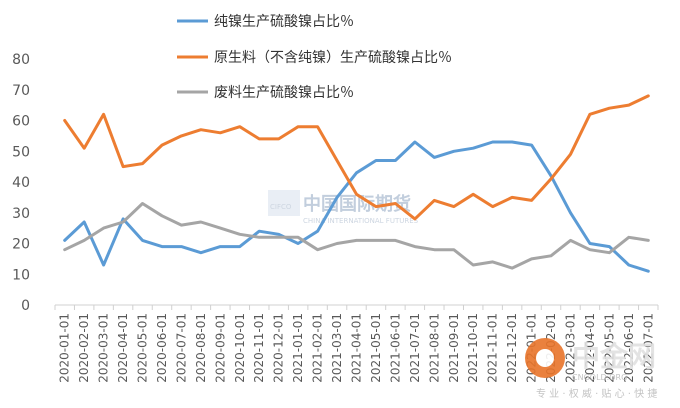 This screenshot has height=408, width=680. I want to click on x-tick-label: 2021-12-01, so click(512, 348).